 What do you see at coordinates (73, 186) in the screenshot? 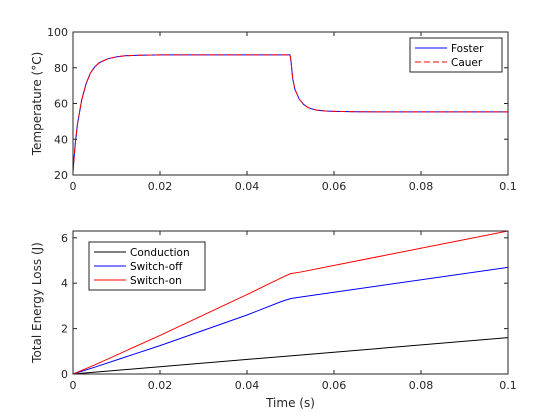
I see `chart1-x-tick-label: 0` at bounding box center [73, 186].